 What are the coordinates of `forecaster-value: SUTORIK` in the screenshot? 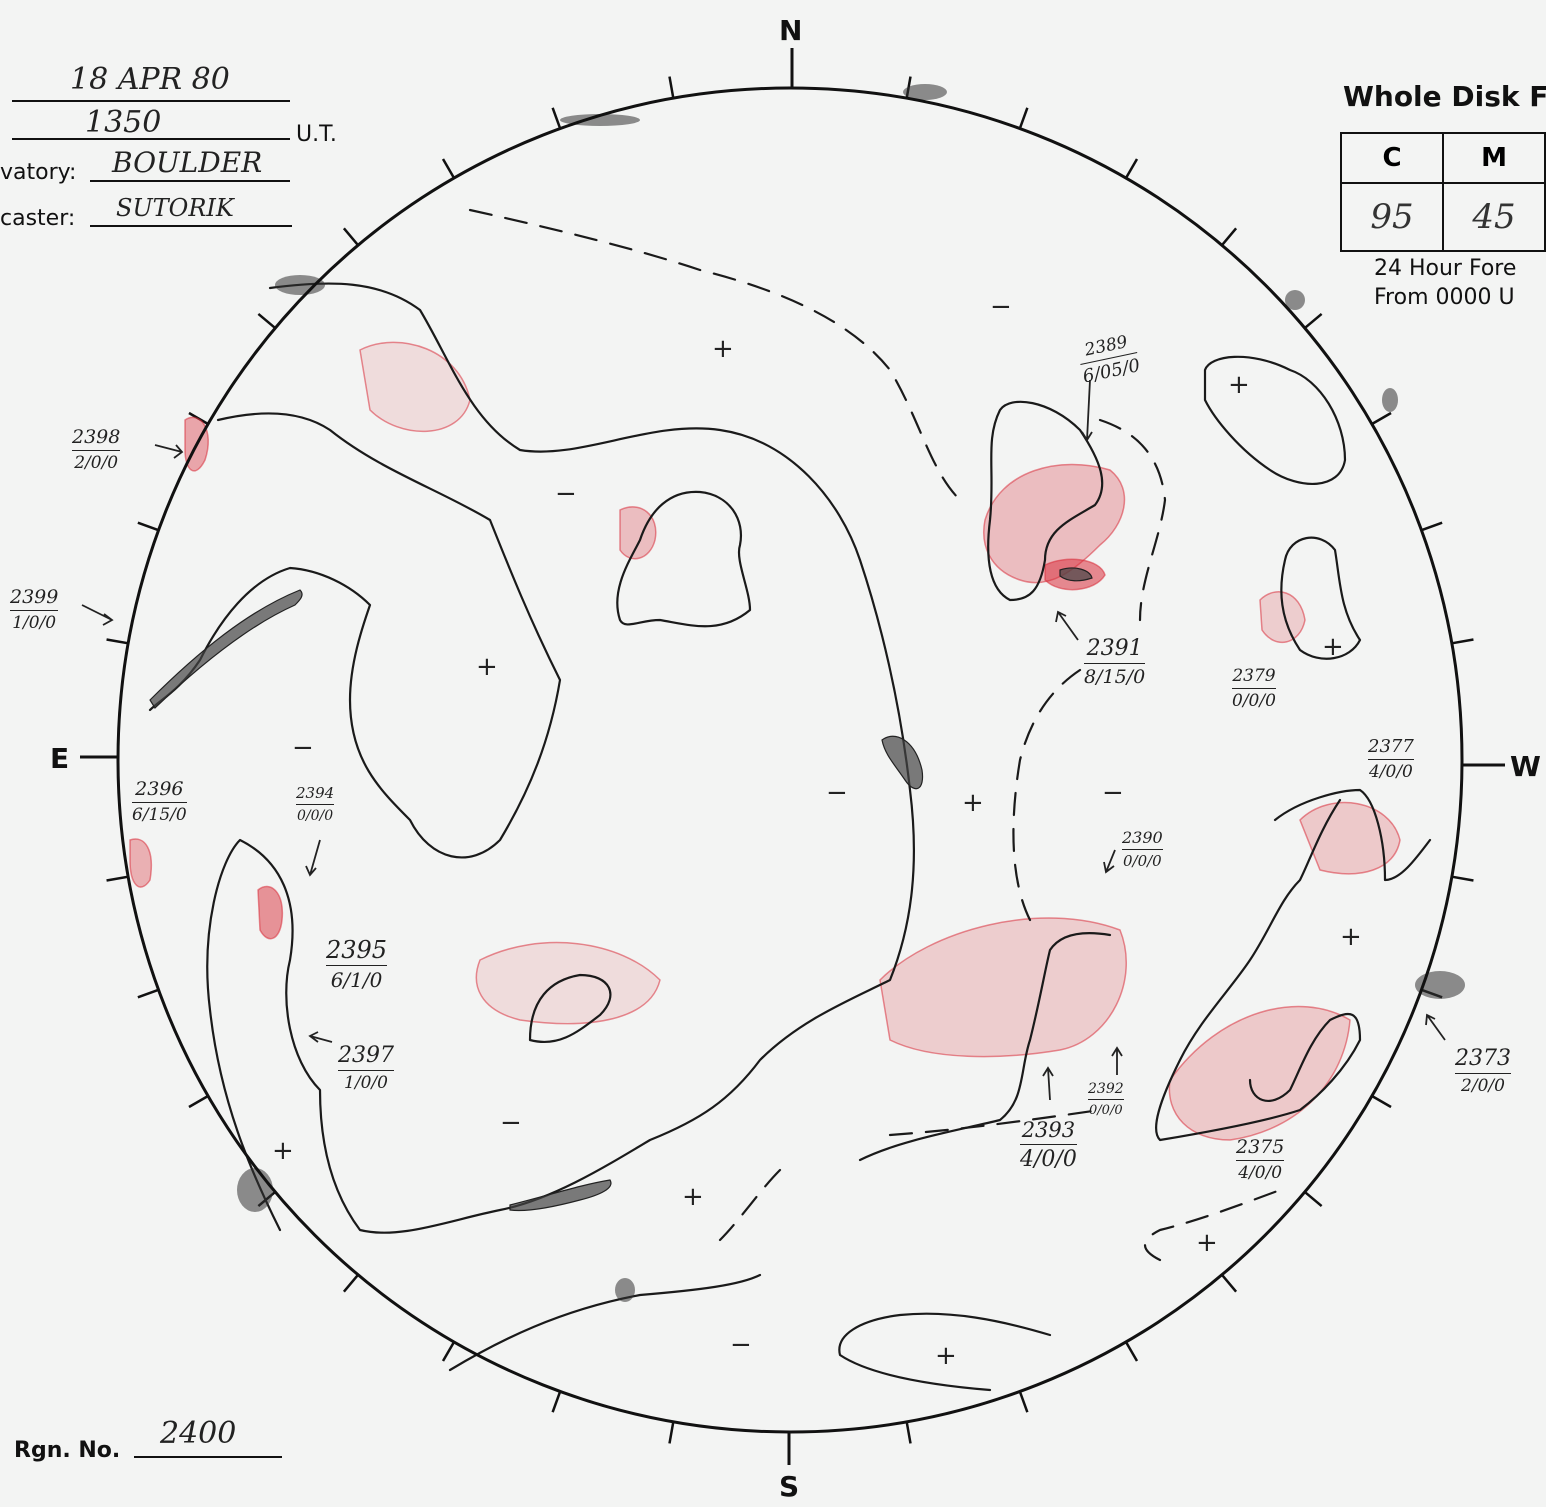 It's located at (175, 208).